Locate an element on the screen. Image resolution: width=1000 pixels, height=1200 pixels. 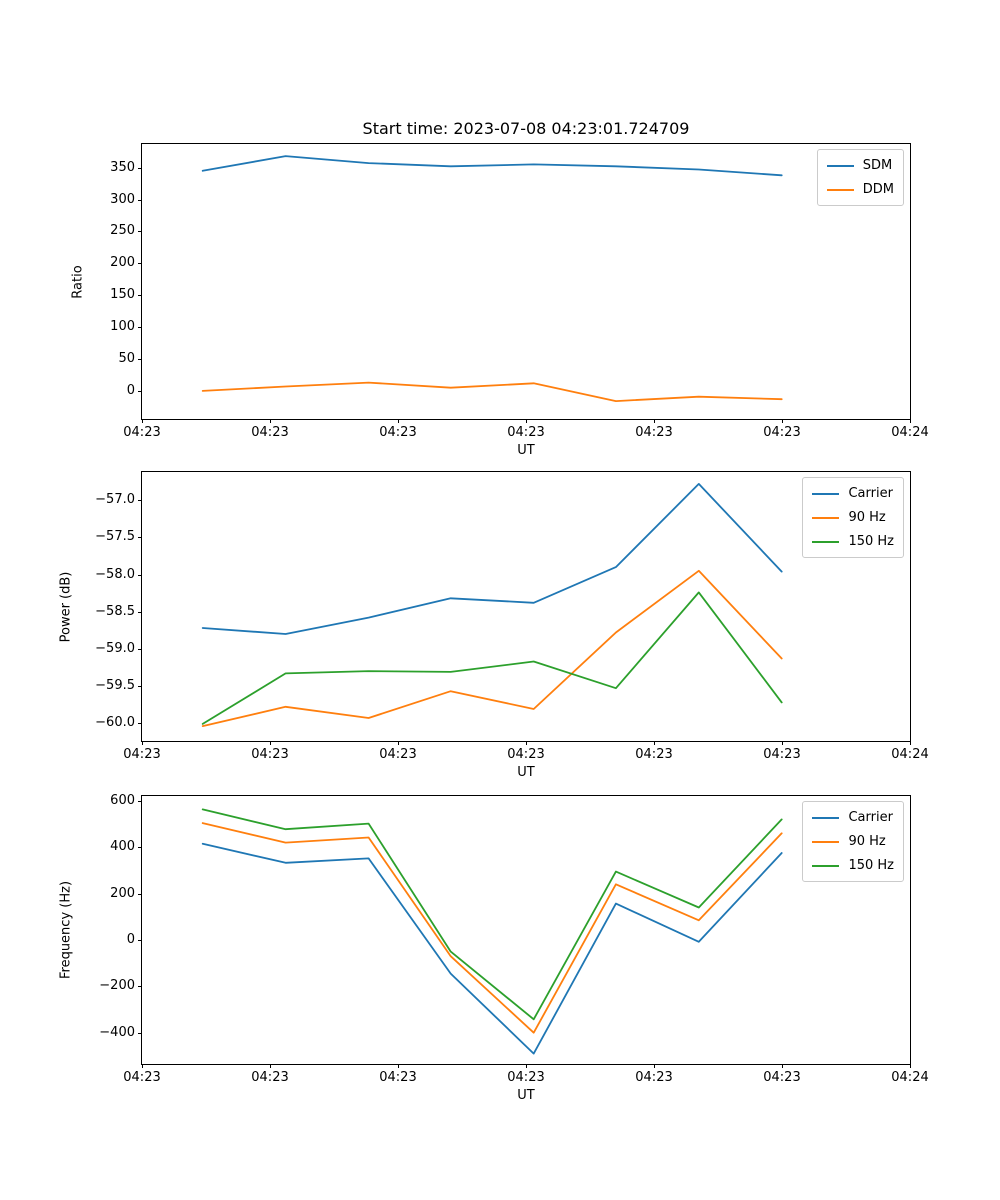
legend-item: 90 Hz is located at coordinates (853, 517).